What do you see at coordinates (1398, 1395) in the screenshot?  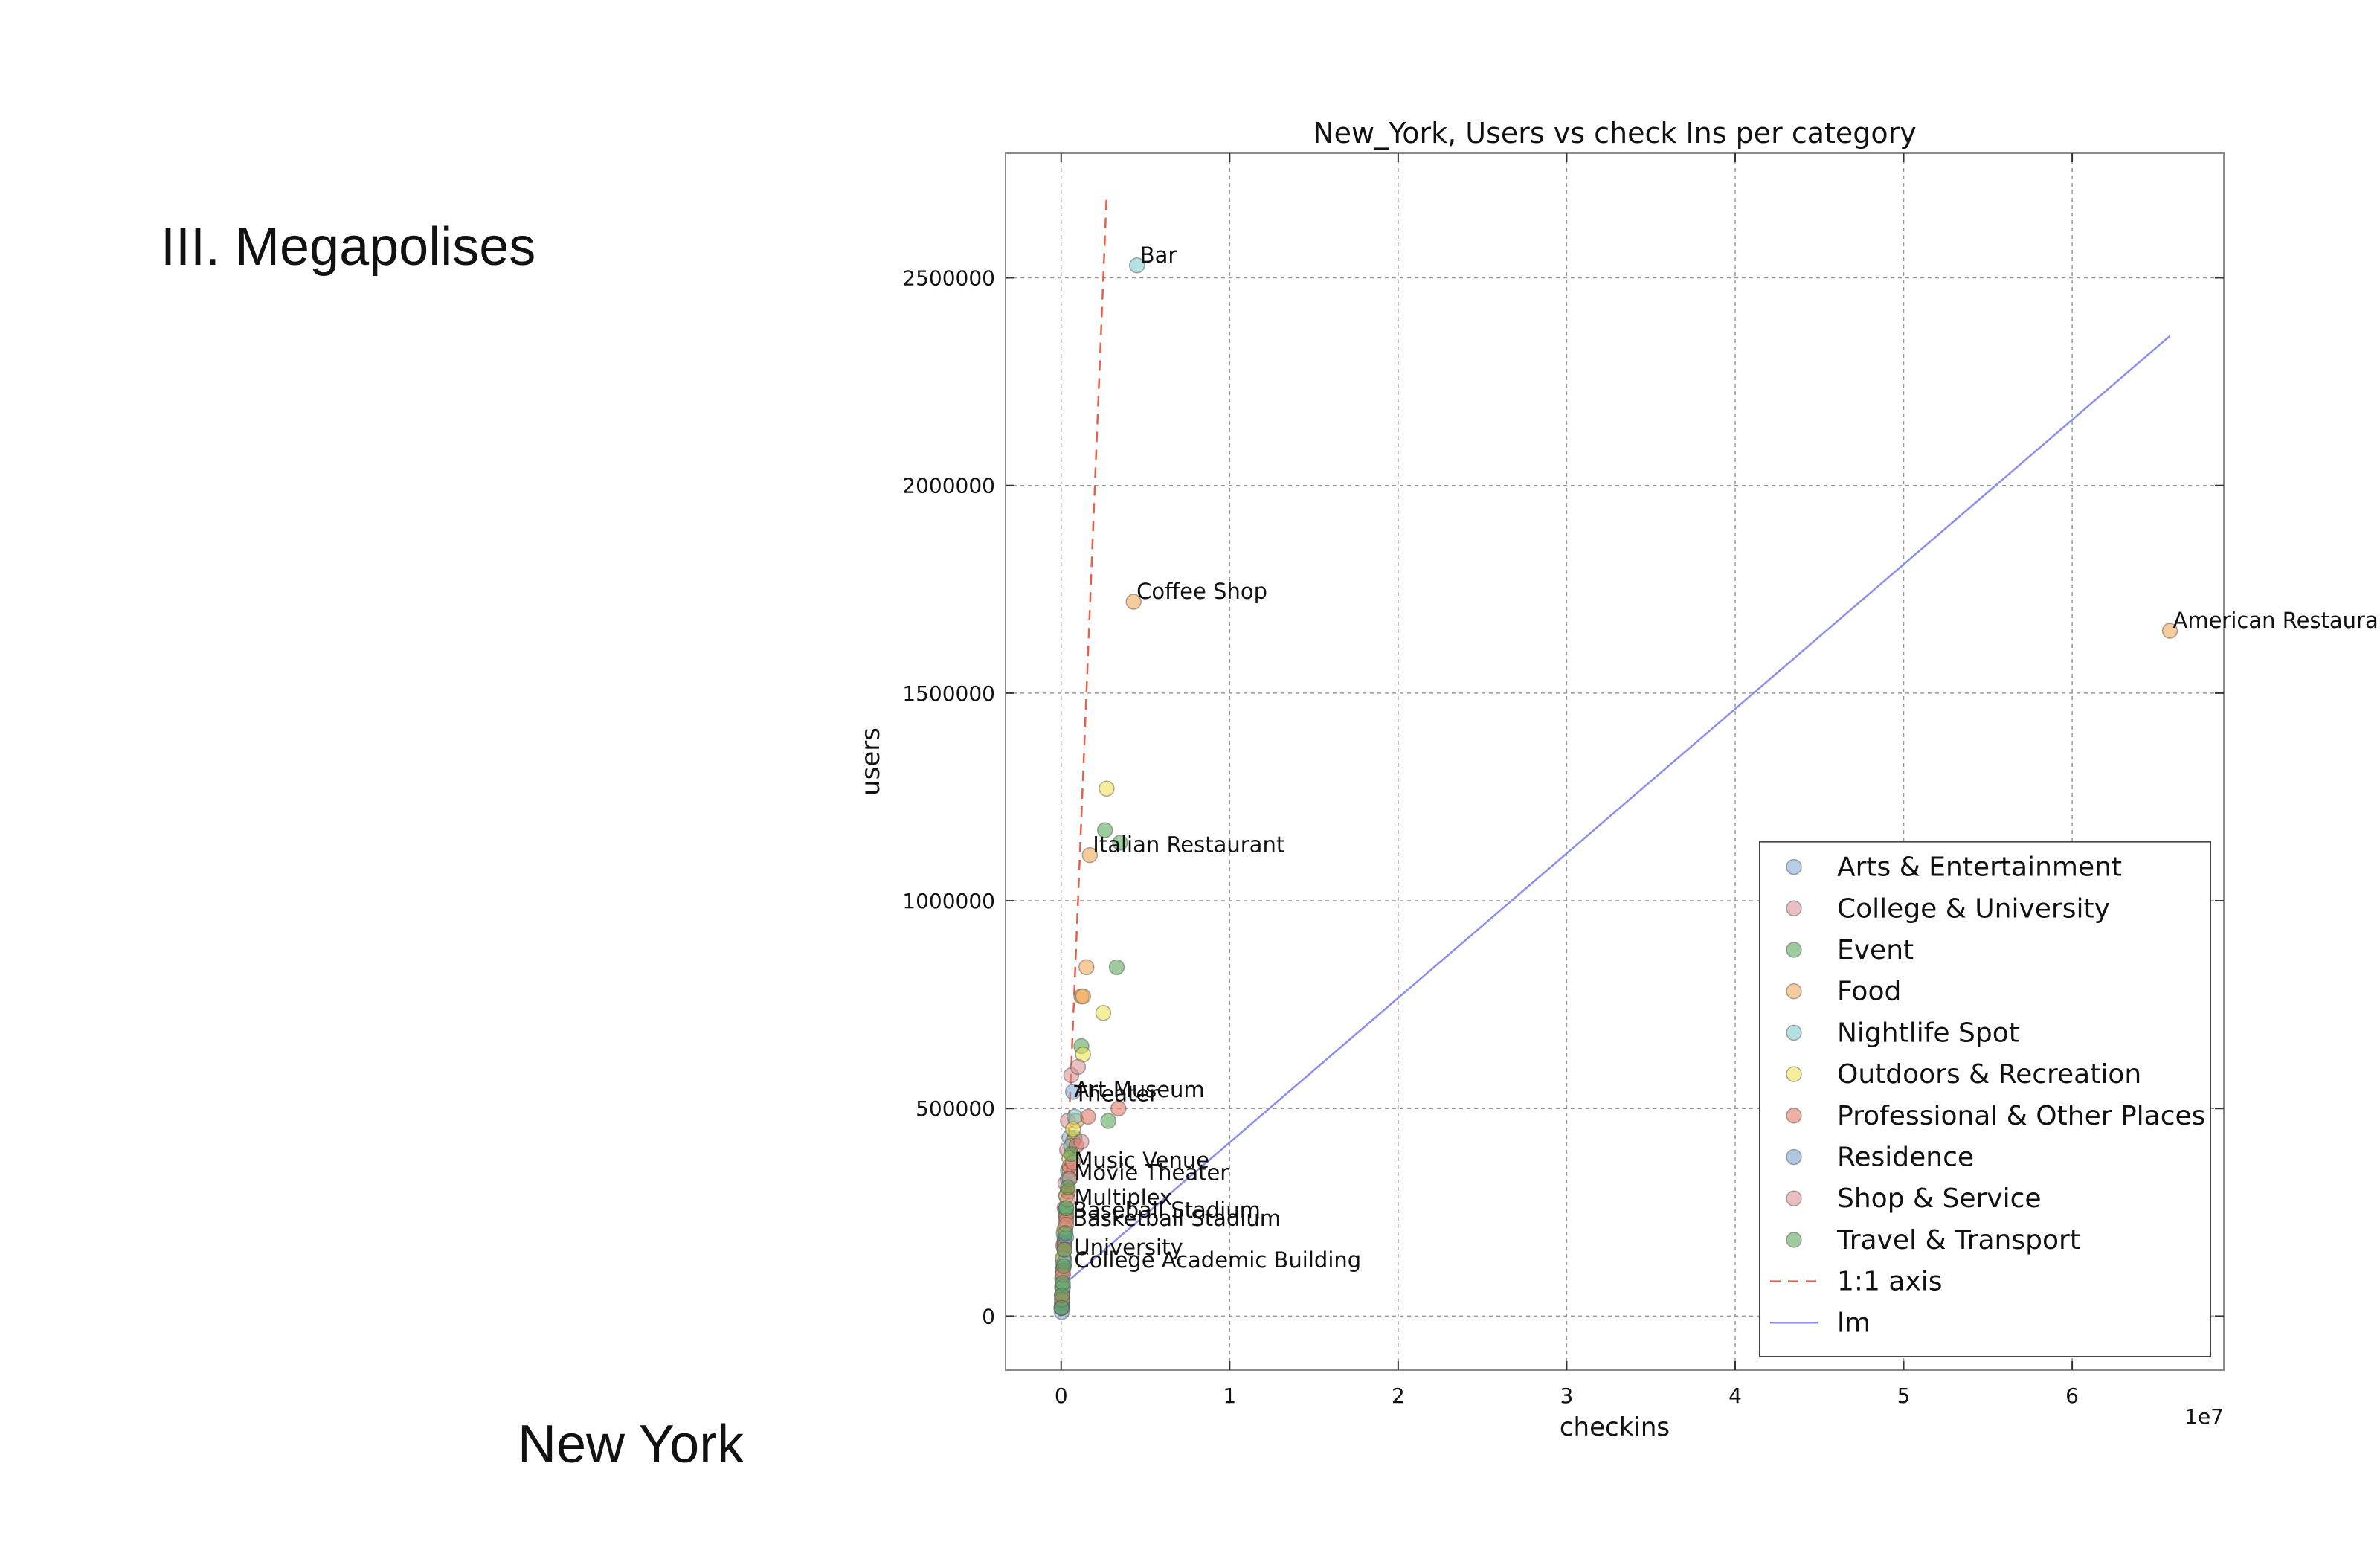 I see `x-tick-label: 2` at bounding box center [1398, 1395].